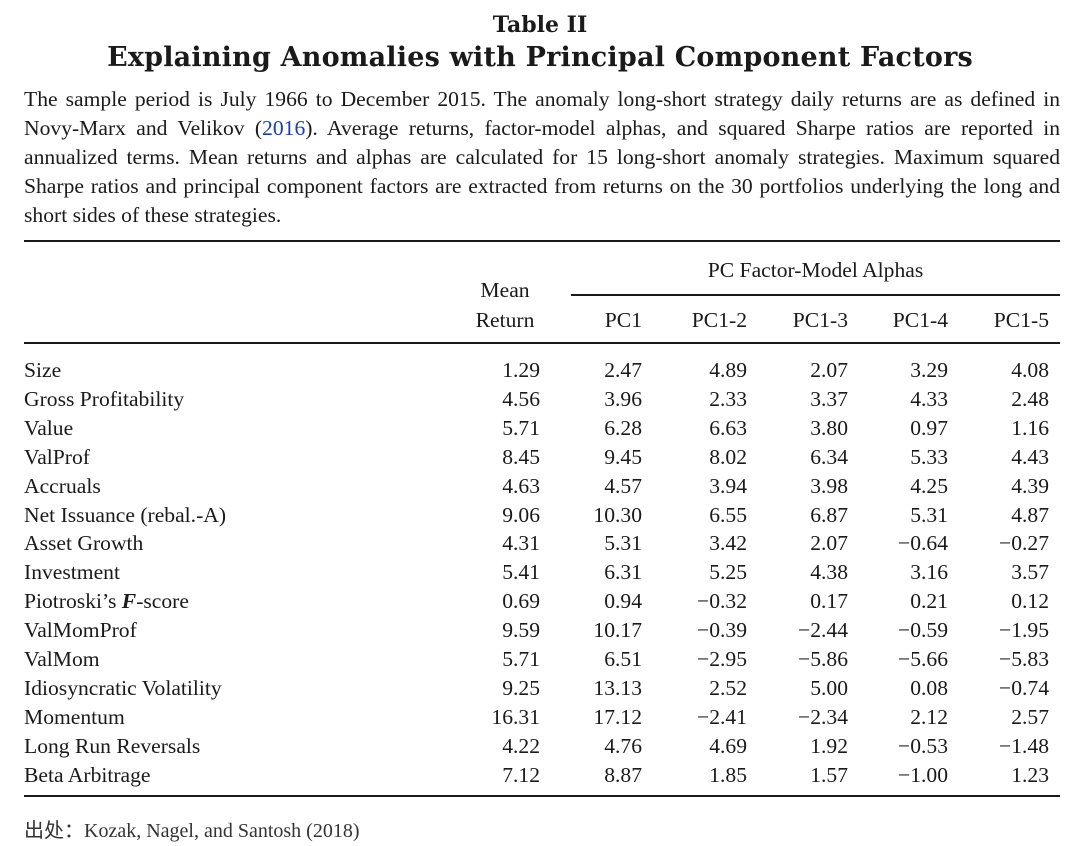  Describe the element at coordinates (728, 687) in the screenshot. I see `table-cell: 2.52` at that location.